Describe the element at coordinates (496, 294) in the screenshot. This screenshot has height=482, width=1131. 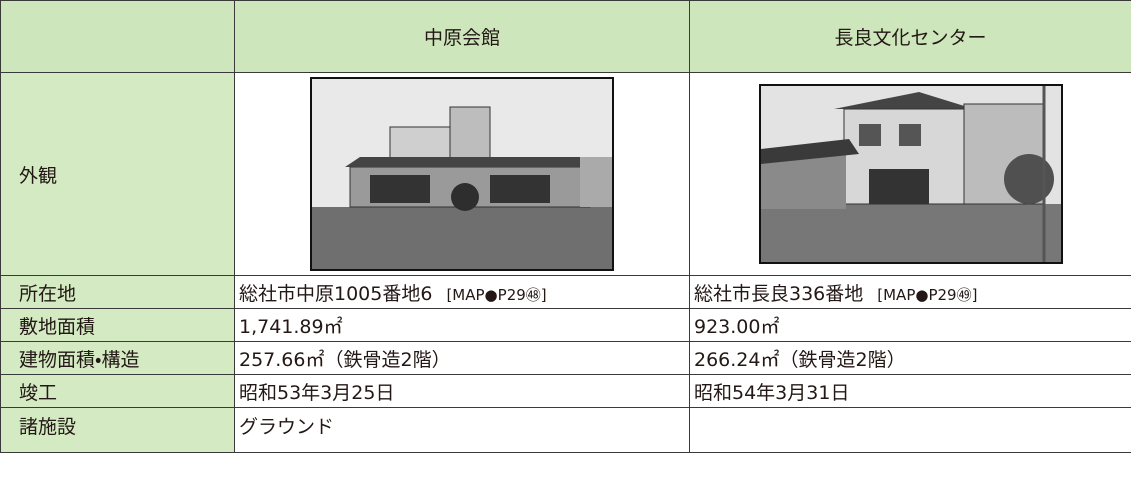
I see `map-reference: [MAP●P29㊽]` at that location.